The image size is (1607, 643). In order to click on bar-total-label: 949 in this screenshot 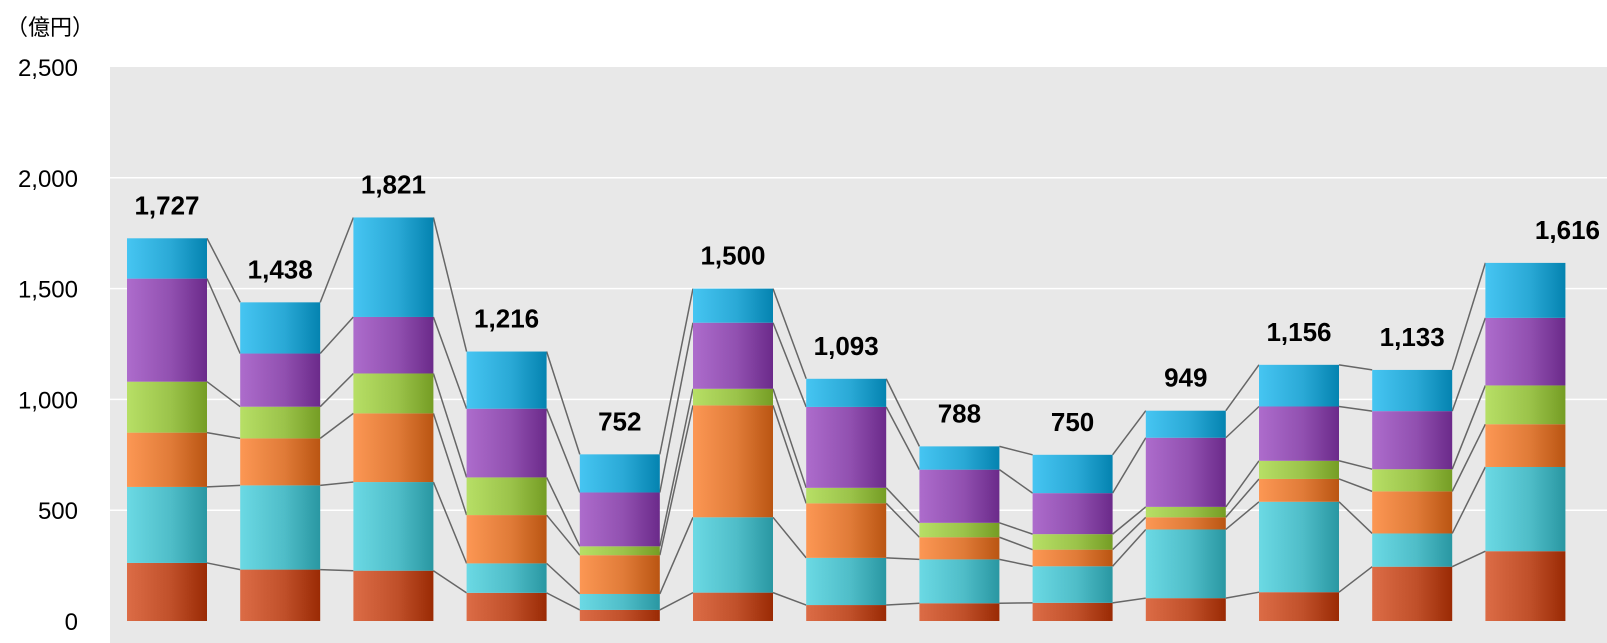, I will do `click(1185, 378)`.